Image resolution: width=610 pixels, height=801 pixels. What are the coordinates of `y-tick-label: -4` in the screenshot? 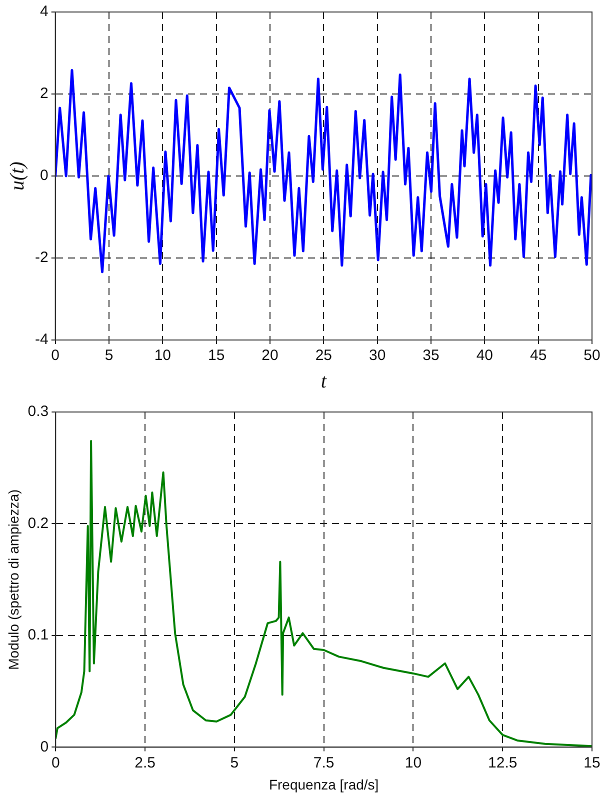 It's located at (41, 339).